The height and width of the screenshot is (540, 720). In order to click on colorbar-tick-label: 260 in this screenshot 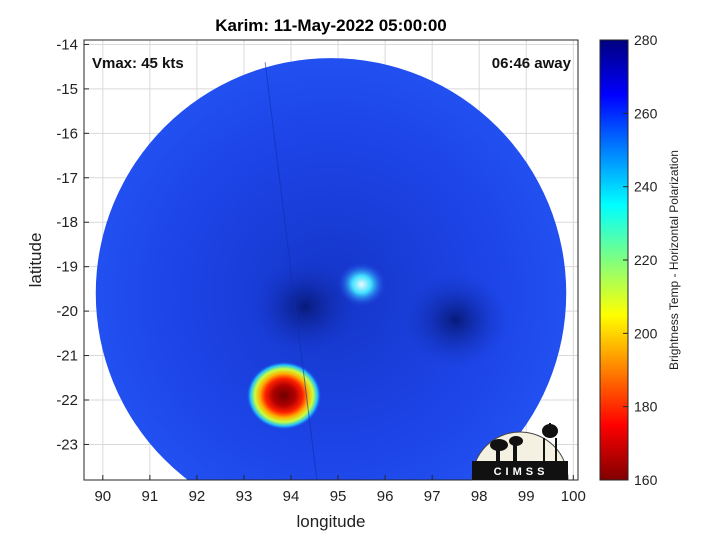, I will do `click(646, 113)`.